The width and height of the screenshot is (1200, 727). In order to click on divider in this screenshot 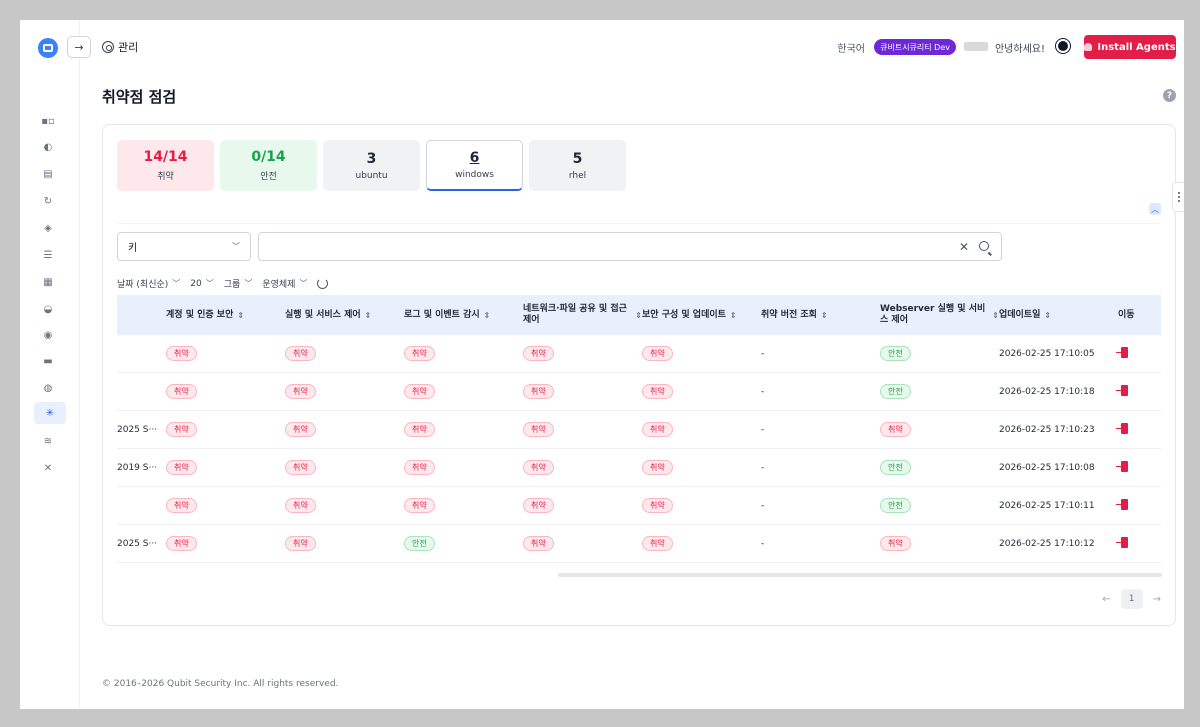, I will do `click(639, 223)`.